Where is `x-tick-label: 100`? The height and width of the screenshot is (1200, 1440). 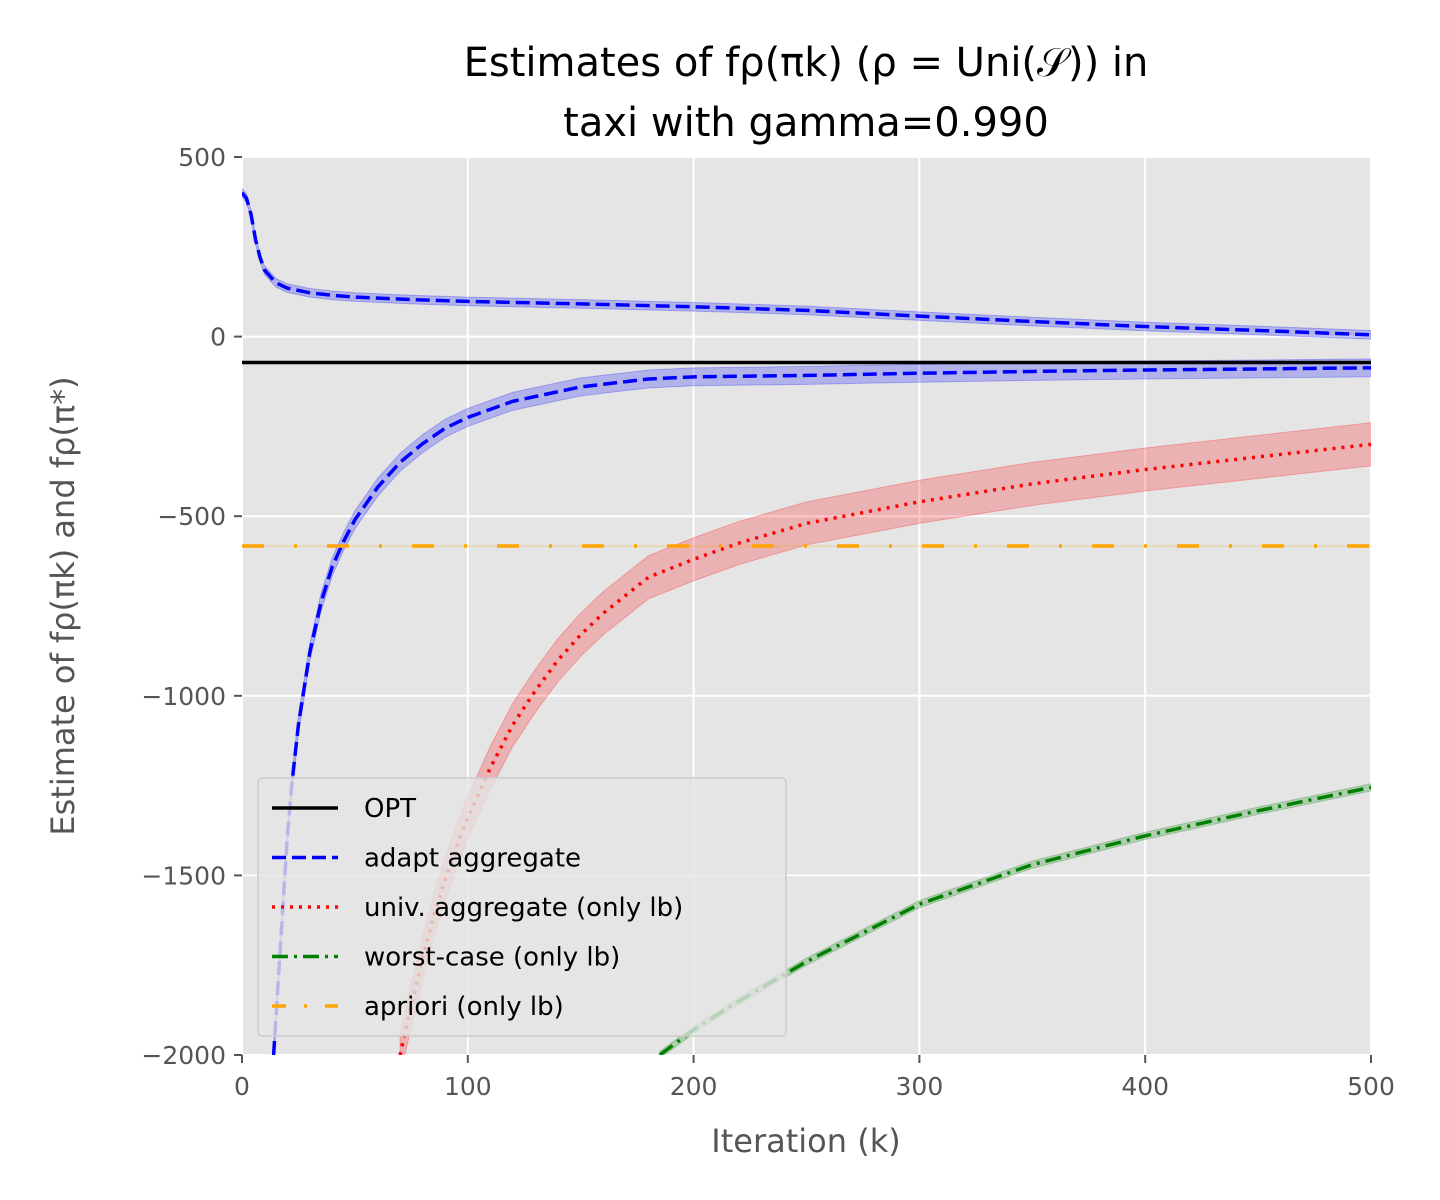 x-tick-label: 100 is located at coordinates (468, 1086).